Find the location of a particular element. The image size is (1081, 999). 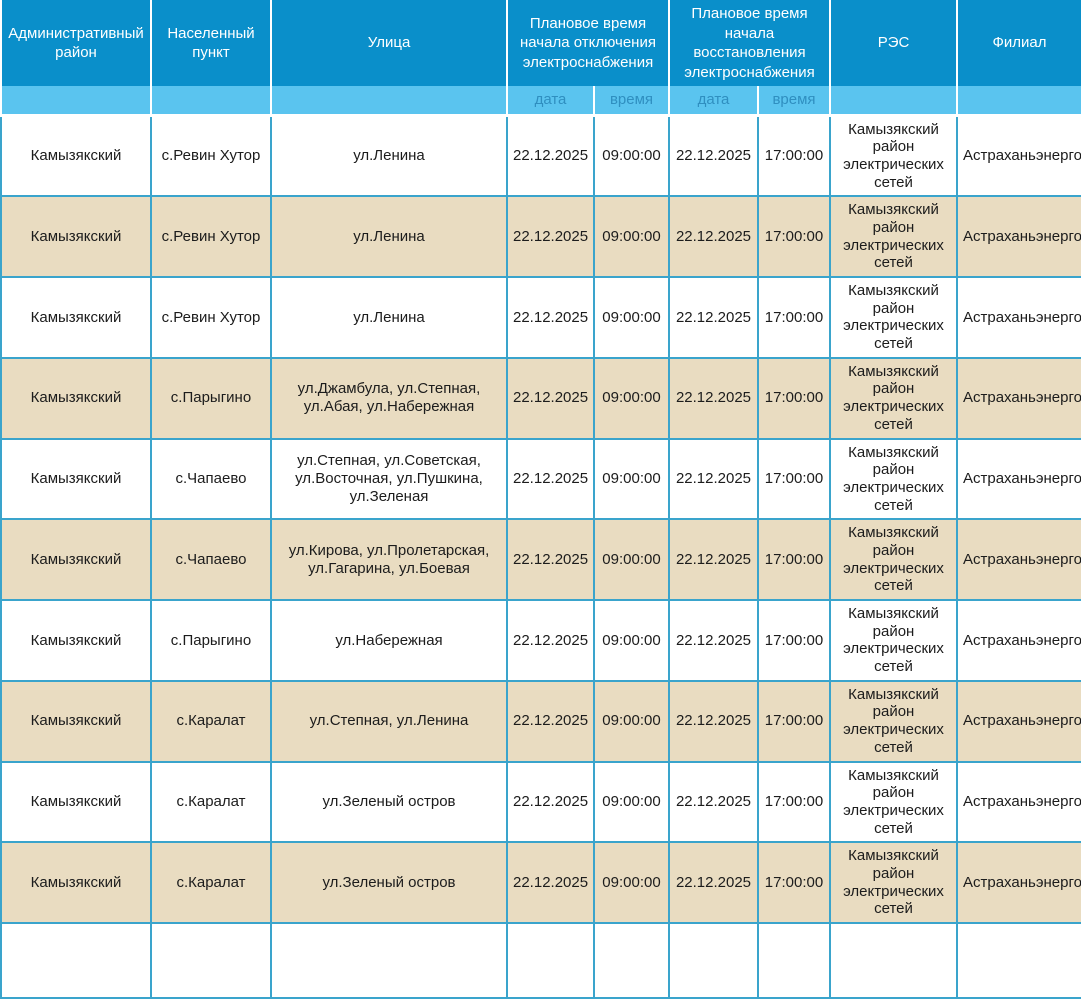

subheader-empty-settlement is located at coordinates (211, 101).